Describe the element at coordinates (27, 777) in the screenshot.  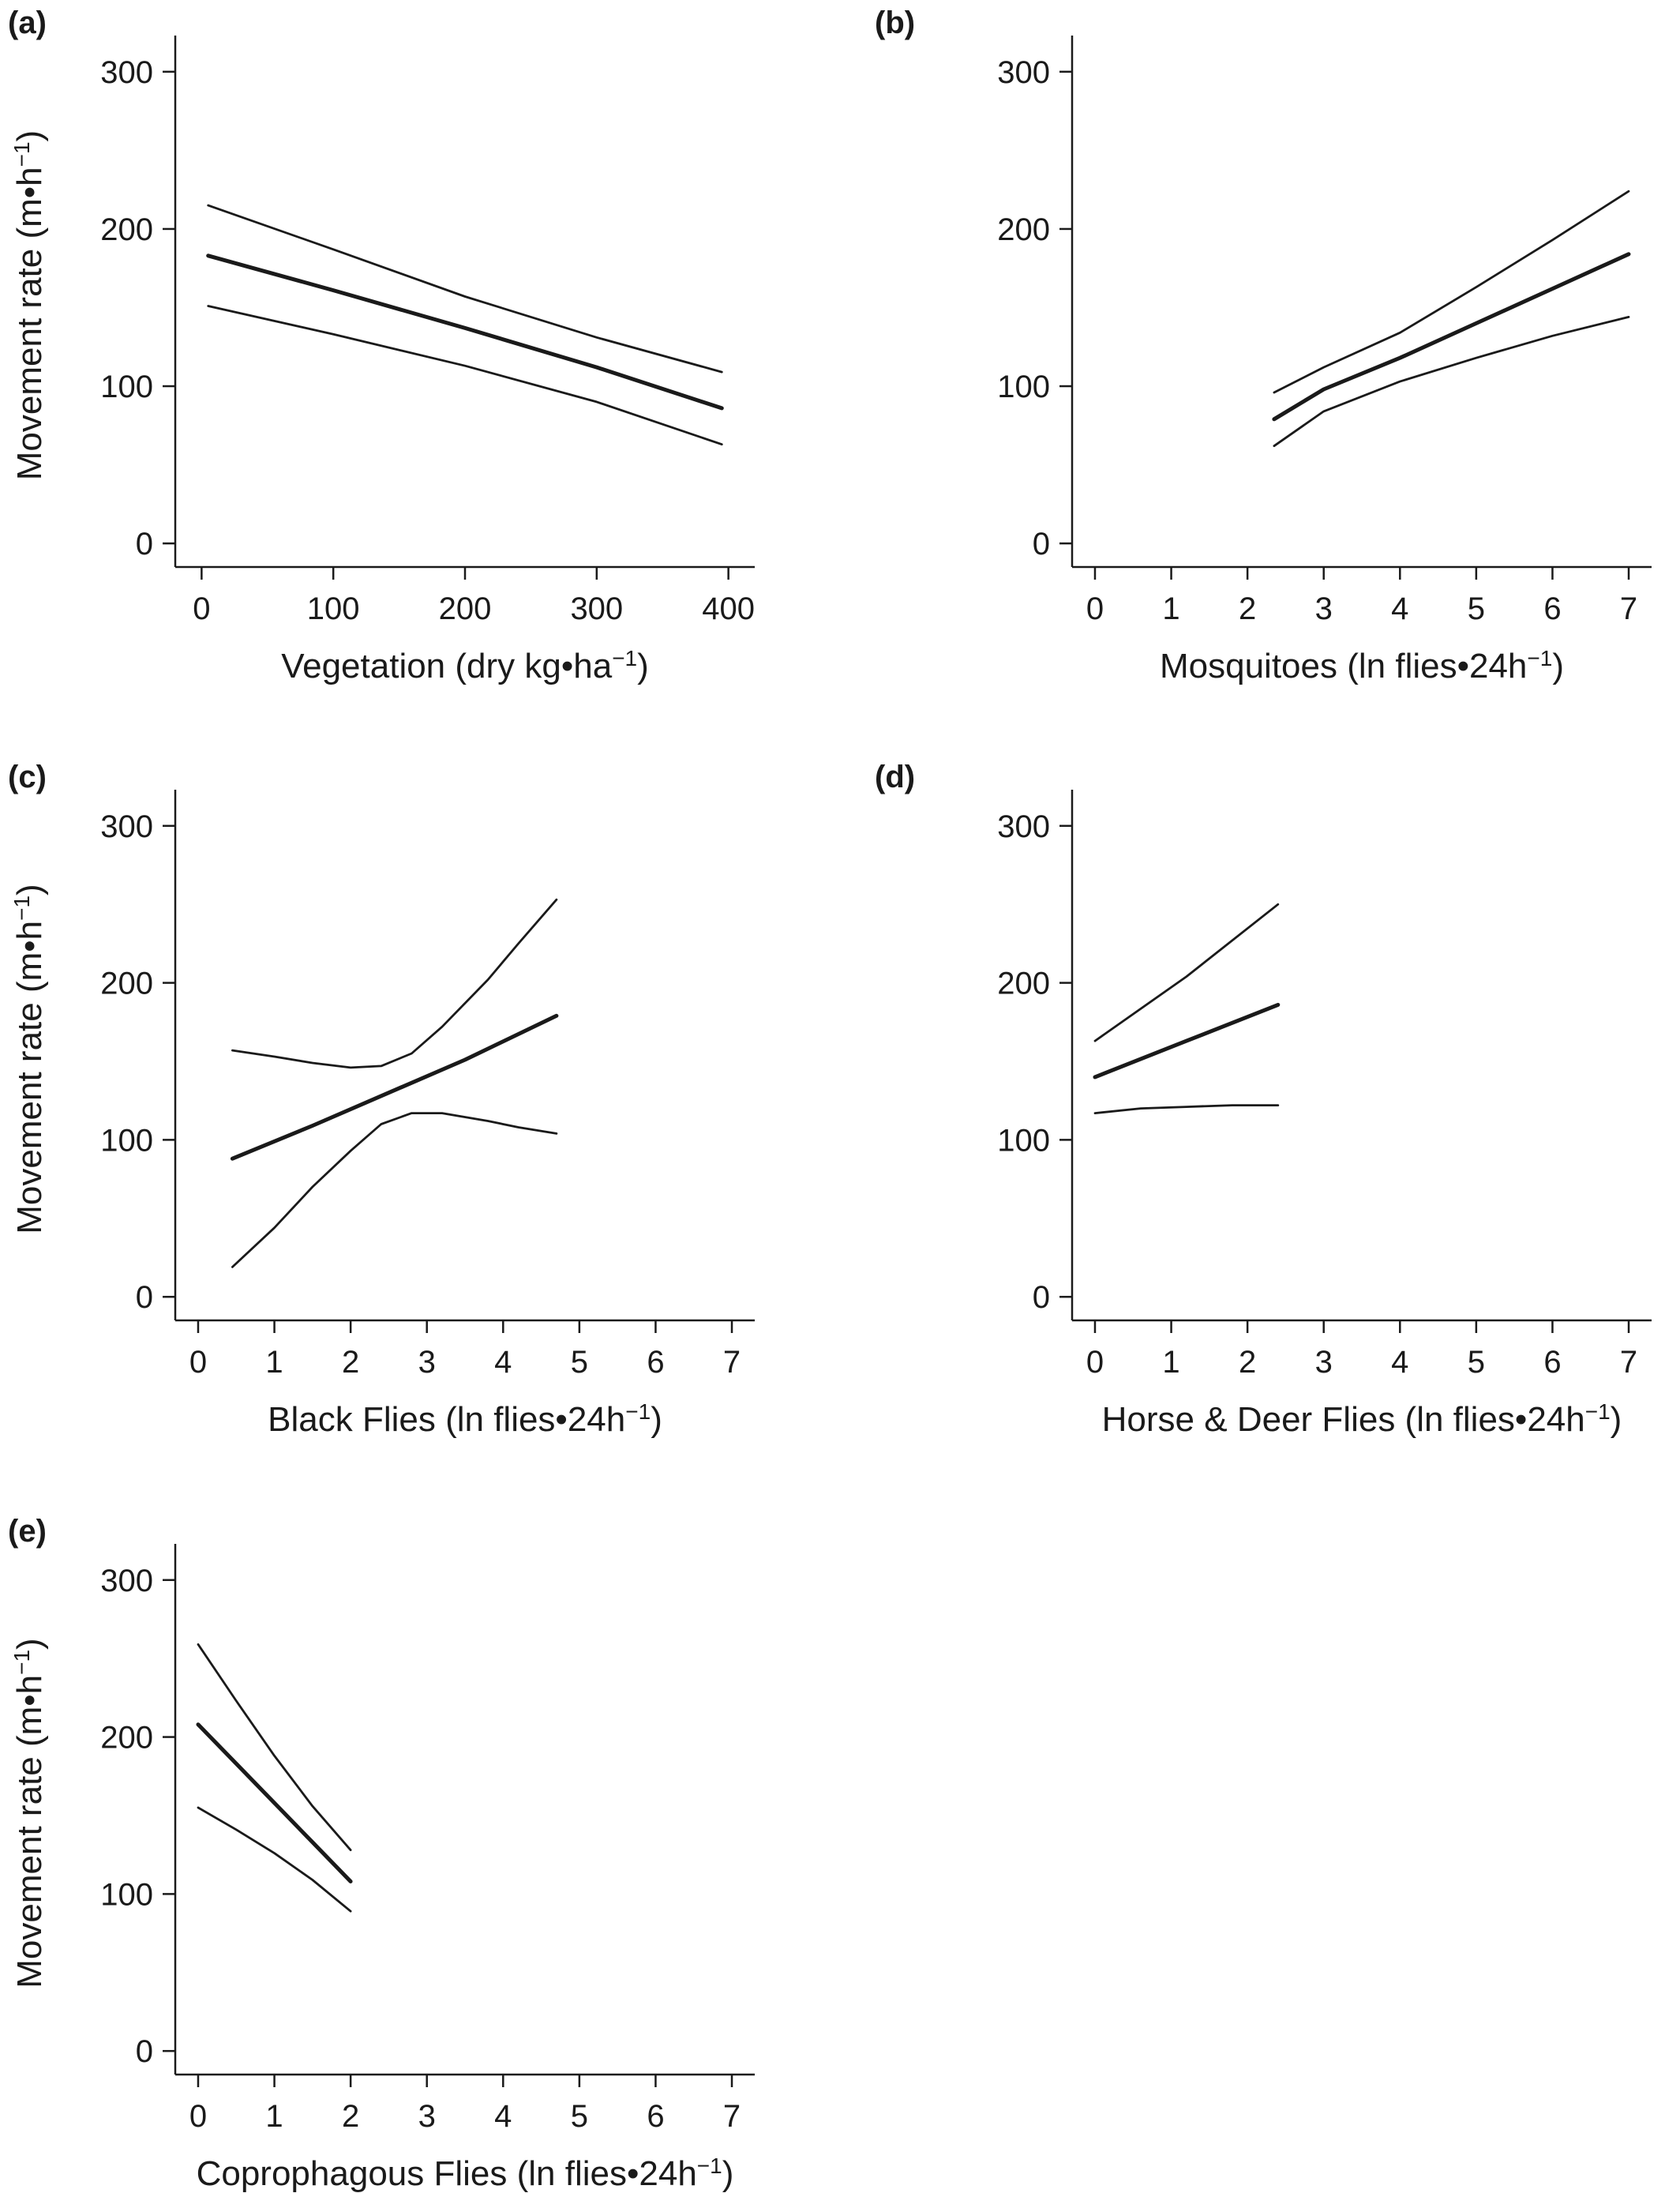
I see `panel-label: (c)` at that location.